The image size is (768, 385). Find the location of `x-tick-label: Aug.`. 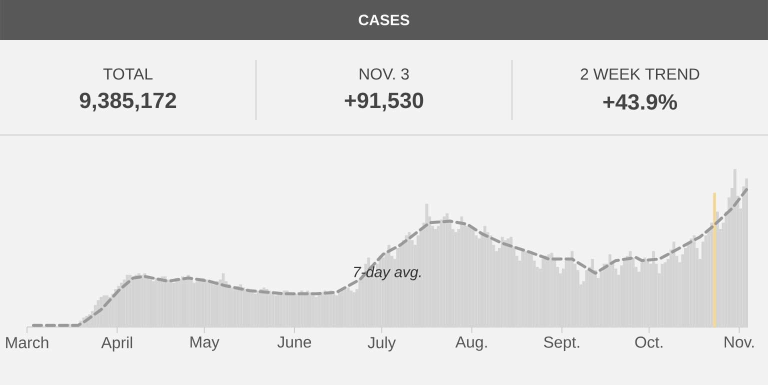

x-tick-label: Aug. is located at coordinates (471, 343).